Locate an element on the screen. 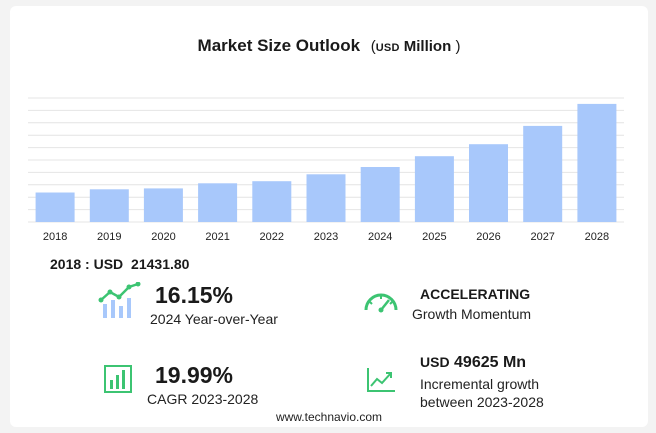 This screenshot has height=433, width=656. unit-currency: USD is located at coordinates (387, 48).